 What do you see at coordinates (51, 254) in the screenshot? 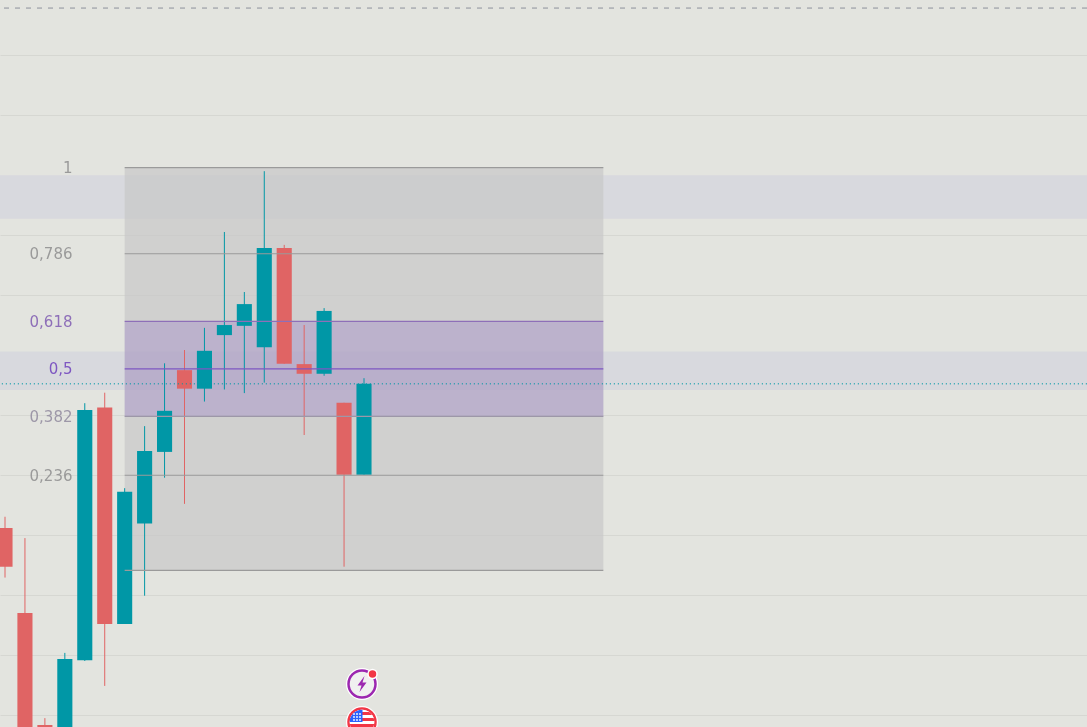
I see `y-tick-label: 0,786` at bounding box center [51, 254].